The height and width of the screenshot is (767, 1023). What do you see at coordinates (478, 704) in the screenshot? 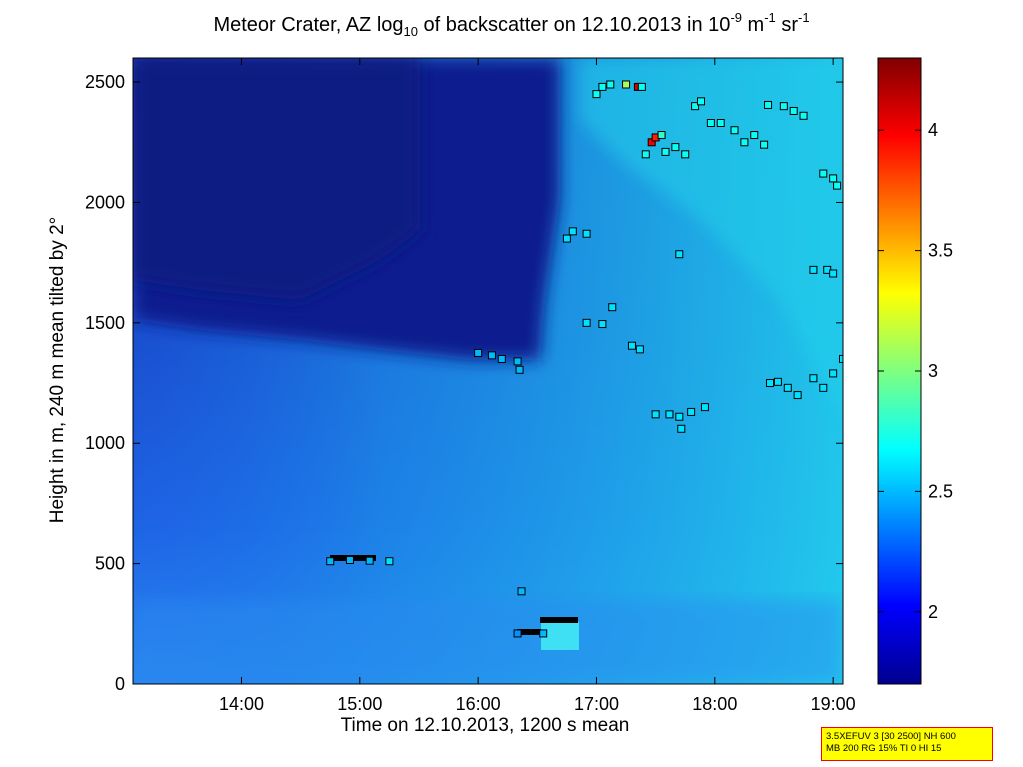
I see `x-tick-label: 16:00` at bounding box center [478, 704].